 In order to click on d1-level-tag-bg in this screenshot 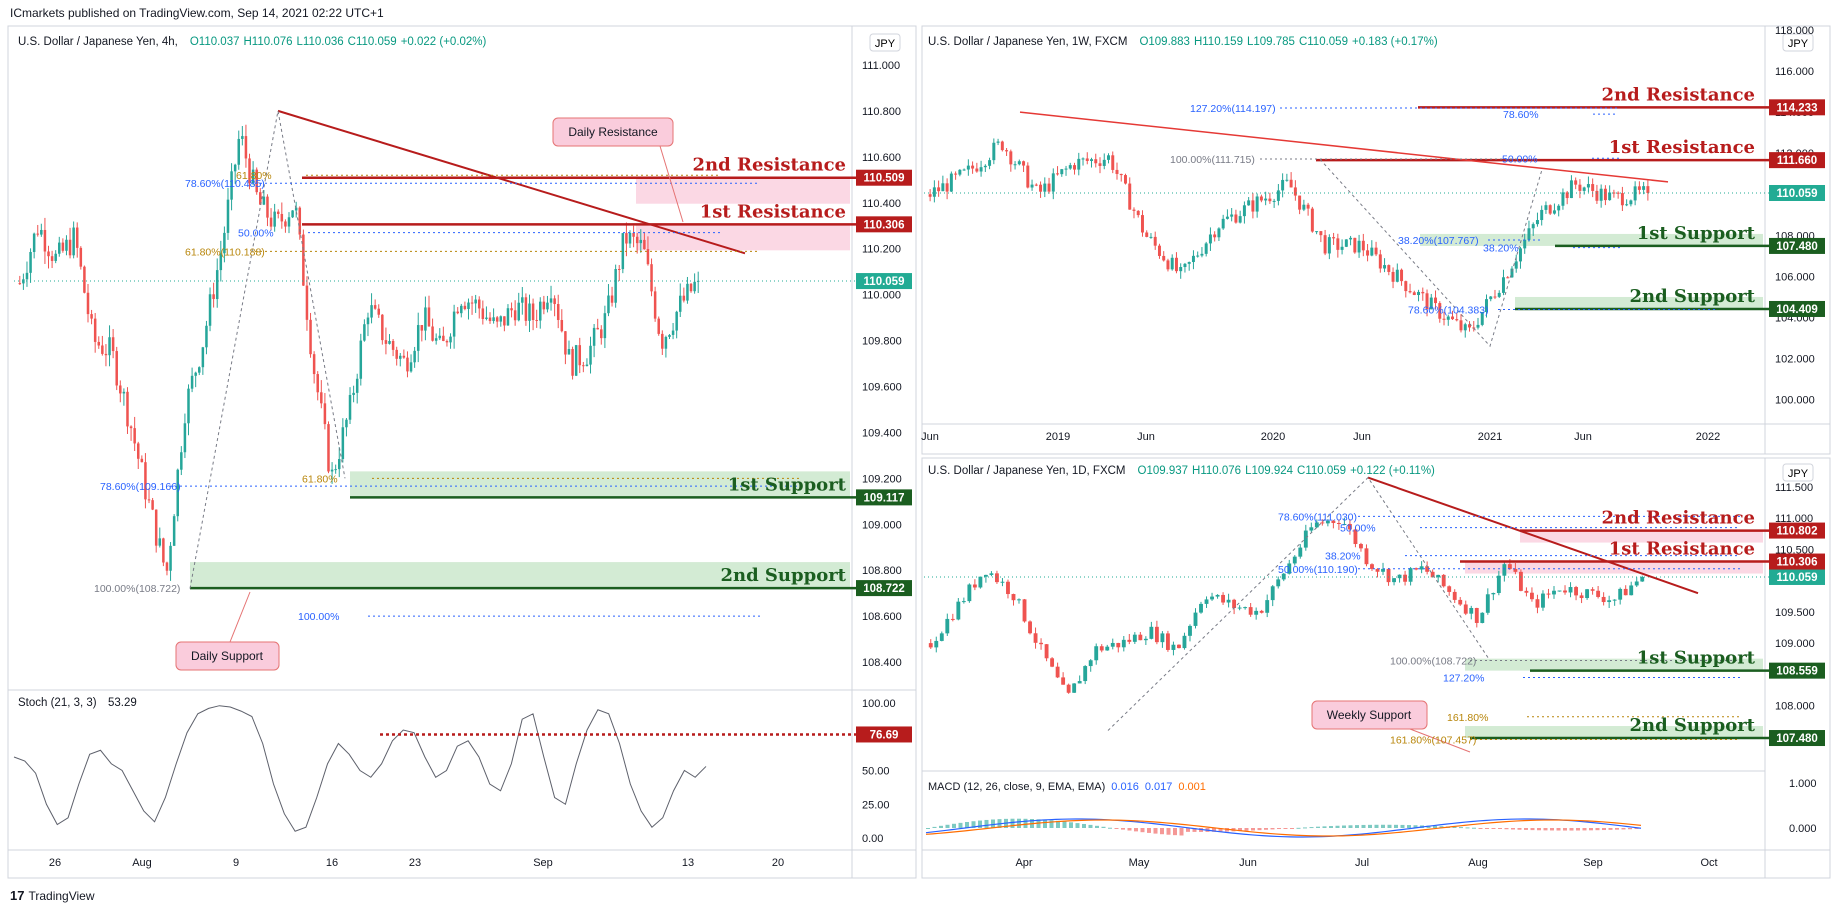, I will do `click(1797, 670)`.